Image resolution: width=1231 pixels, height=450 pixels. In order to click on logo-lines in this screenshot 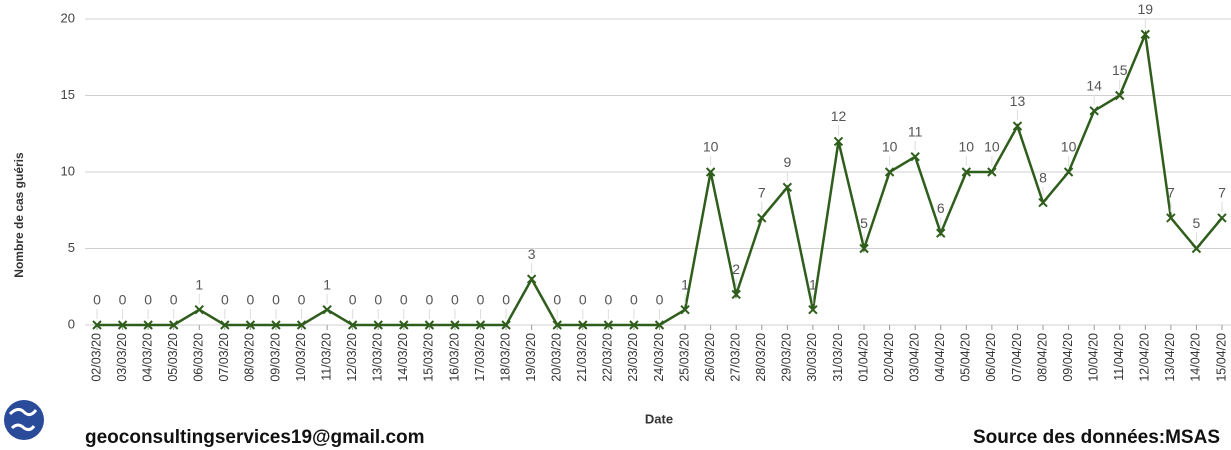, I will do `click(23, 419)`.